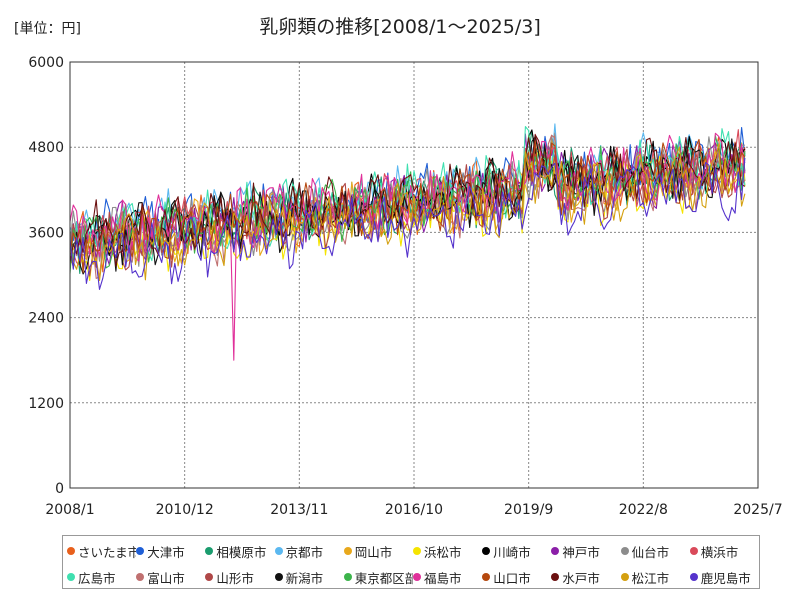 This screenshot has width=800, height=600. I want to click on legend-item: 山口市, so click(516, 577).